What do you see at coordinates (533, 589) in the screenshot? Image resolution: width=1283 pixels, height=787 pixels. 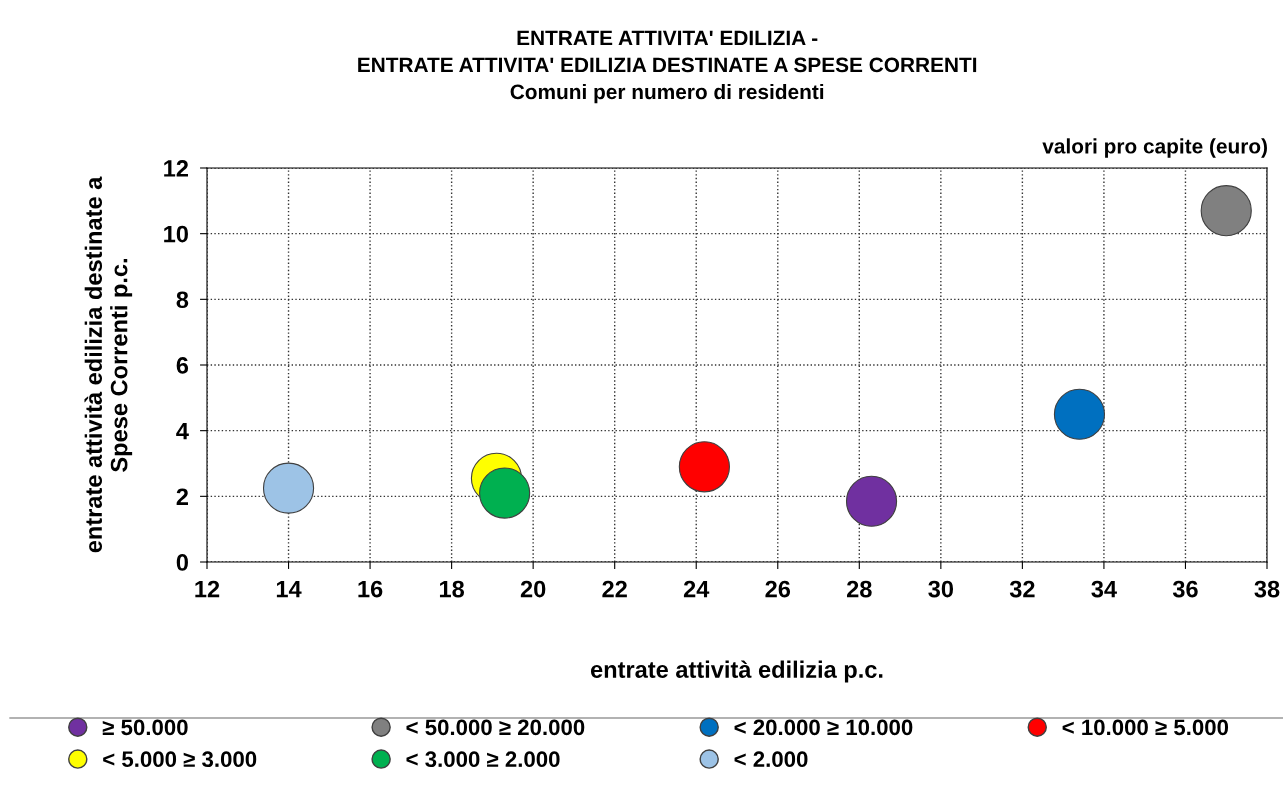 I see `x-tick-label: 20` at bounding box center [533, 589].